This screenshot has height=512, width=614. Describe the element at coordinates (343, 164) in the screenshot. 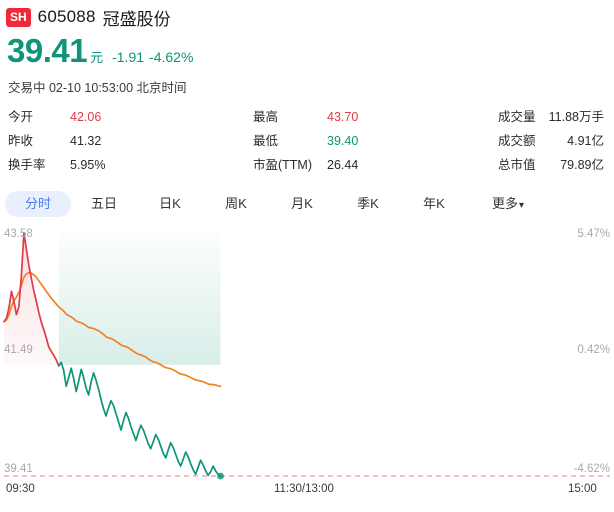

I see `stat-value: 26.44` at that location.